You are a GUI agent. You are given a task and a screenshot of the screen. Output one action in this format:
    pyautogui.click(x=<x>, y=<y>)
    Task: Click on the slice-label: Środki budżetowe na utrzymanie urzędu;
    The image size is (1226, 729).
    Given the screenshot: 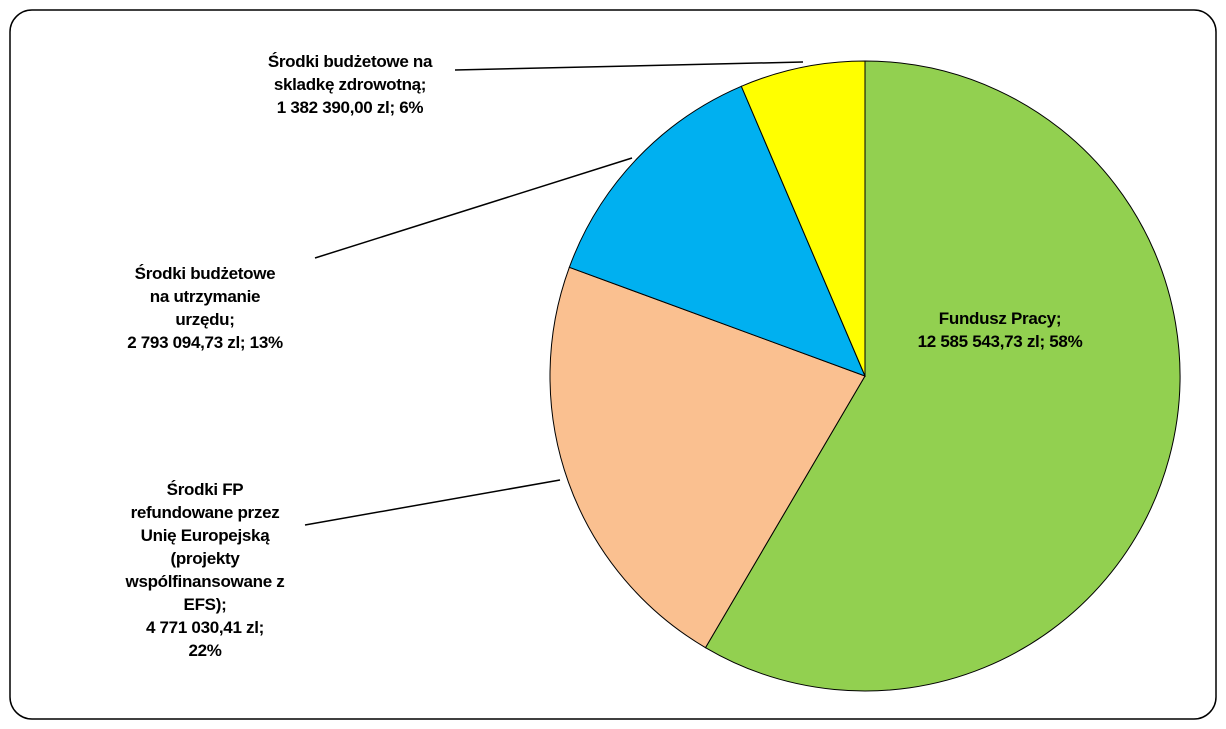 What is the action you would take?
    pyautogui.click(x=205, y=296)
    